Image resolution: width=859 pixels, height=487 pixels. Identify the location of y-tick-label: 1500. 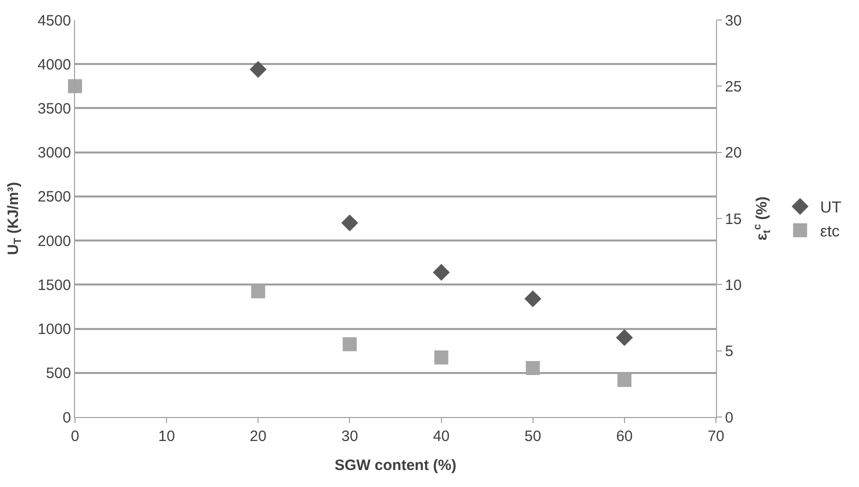
(54, 285).